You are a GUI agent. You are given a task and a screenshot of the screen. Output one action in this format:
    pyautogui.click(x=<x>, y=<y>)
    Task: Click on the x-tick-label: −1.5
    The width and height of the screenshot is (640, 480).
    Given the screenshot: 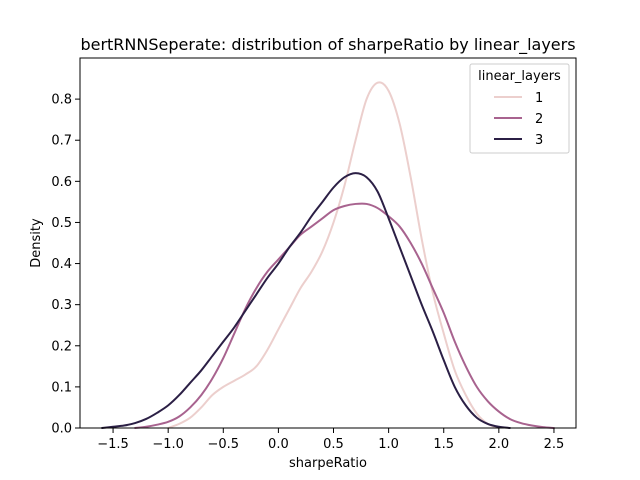 What is the action you would take?
    pyautogui.click(x=113, y=444)
    